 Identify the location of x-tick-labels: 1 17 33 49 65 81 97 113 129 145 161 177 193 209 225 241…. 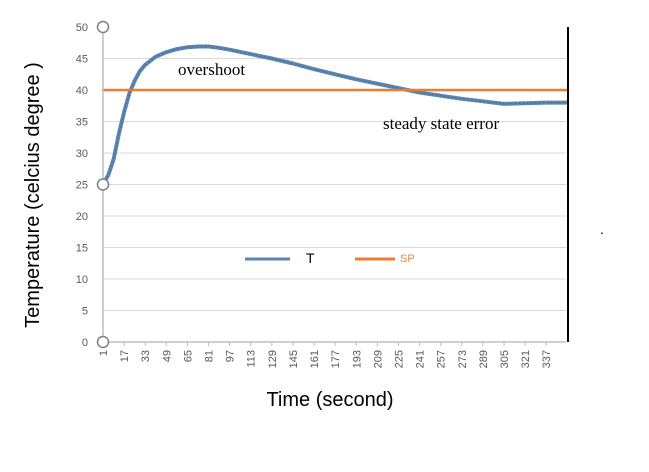
(325, 359).